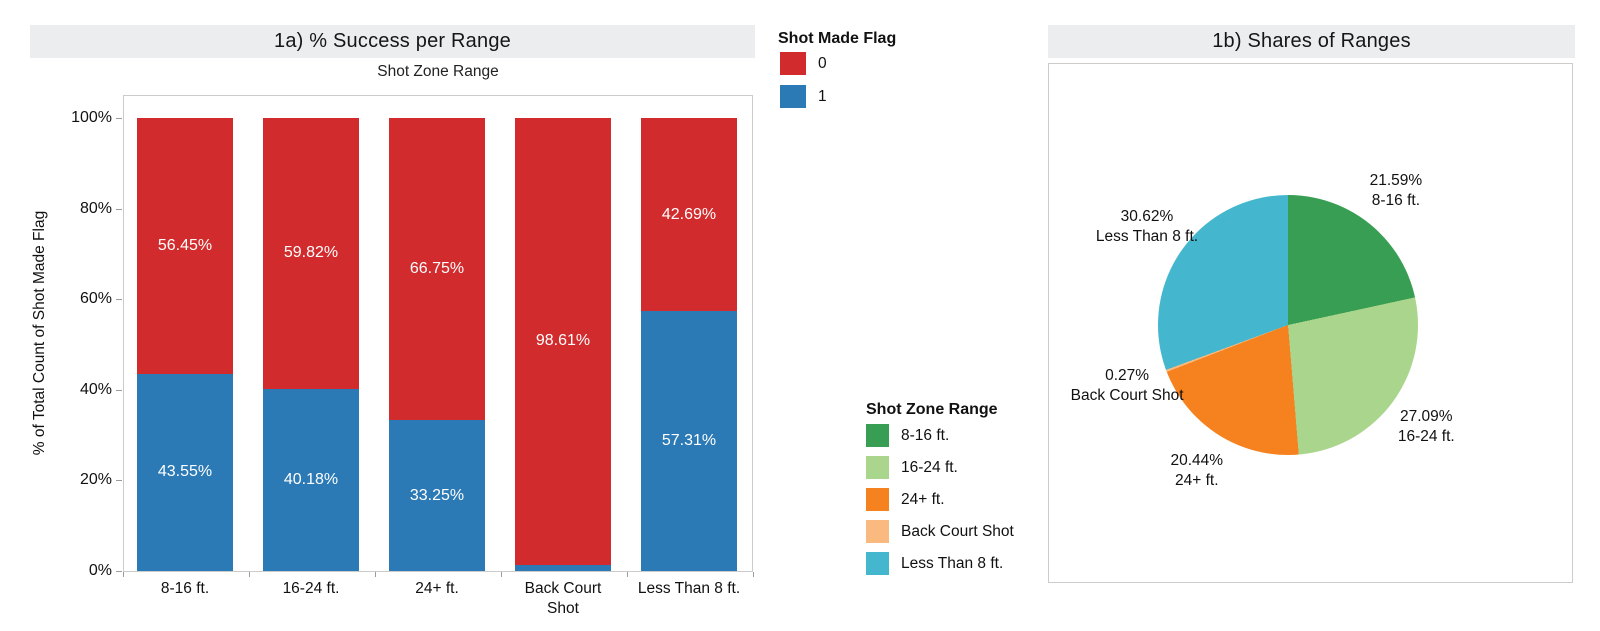 The width and height of the screenshot is (1600, 631). I want to click on bar-segment-missed: 56.45%, so click(185, 246).